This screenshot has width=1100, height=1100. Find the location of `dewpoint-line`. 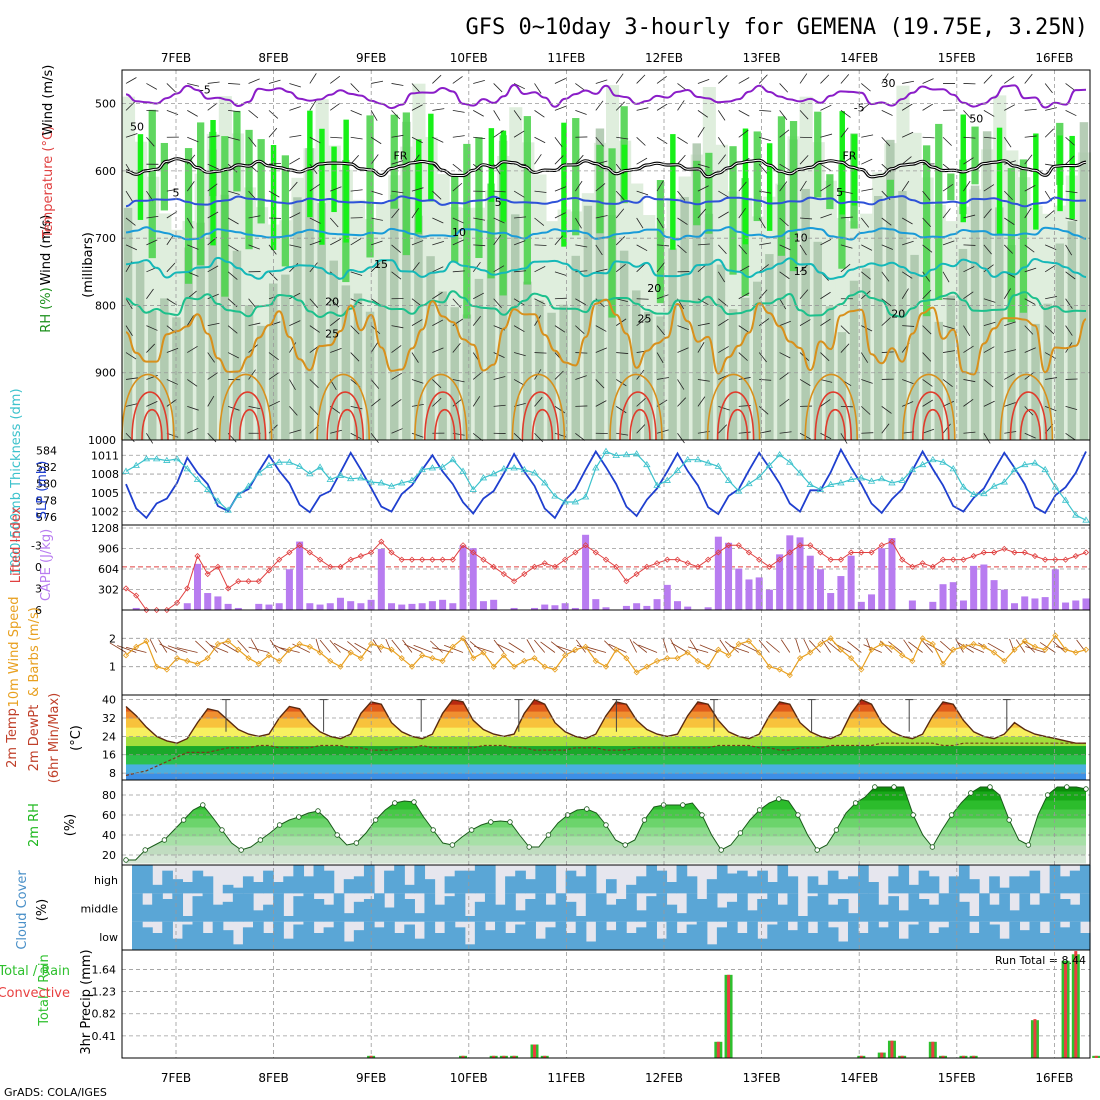

dewpoint-line is located at coordinates (605, 759).